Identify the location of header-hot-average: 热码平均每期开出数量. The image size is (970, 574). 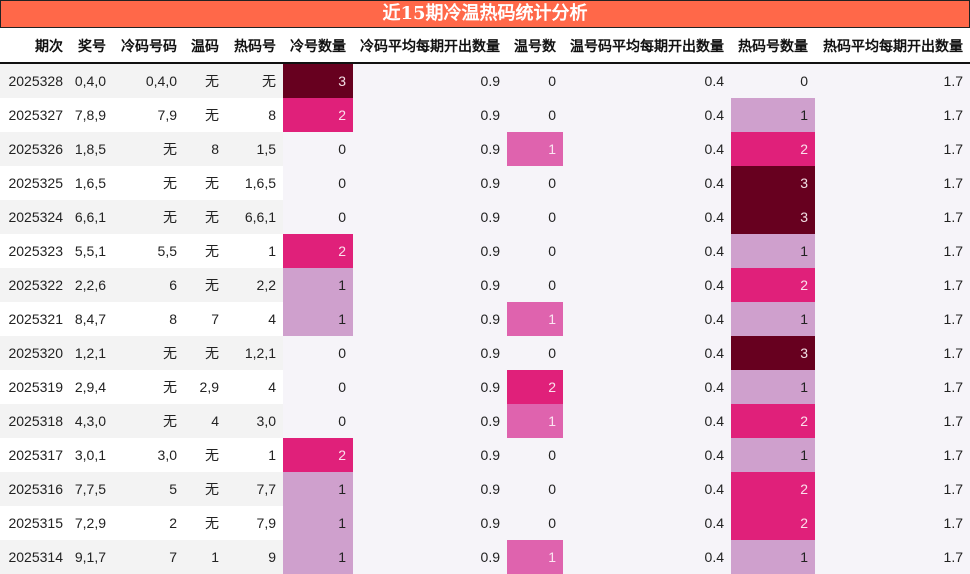
(893, 46).